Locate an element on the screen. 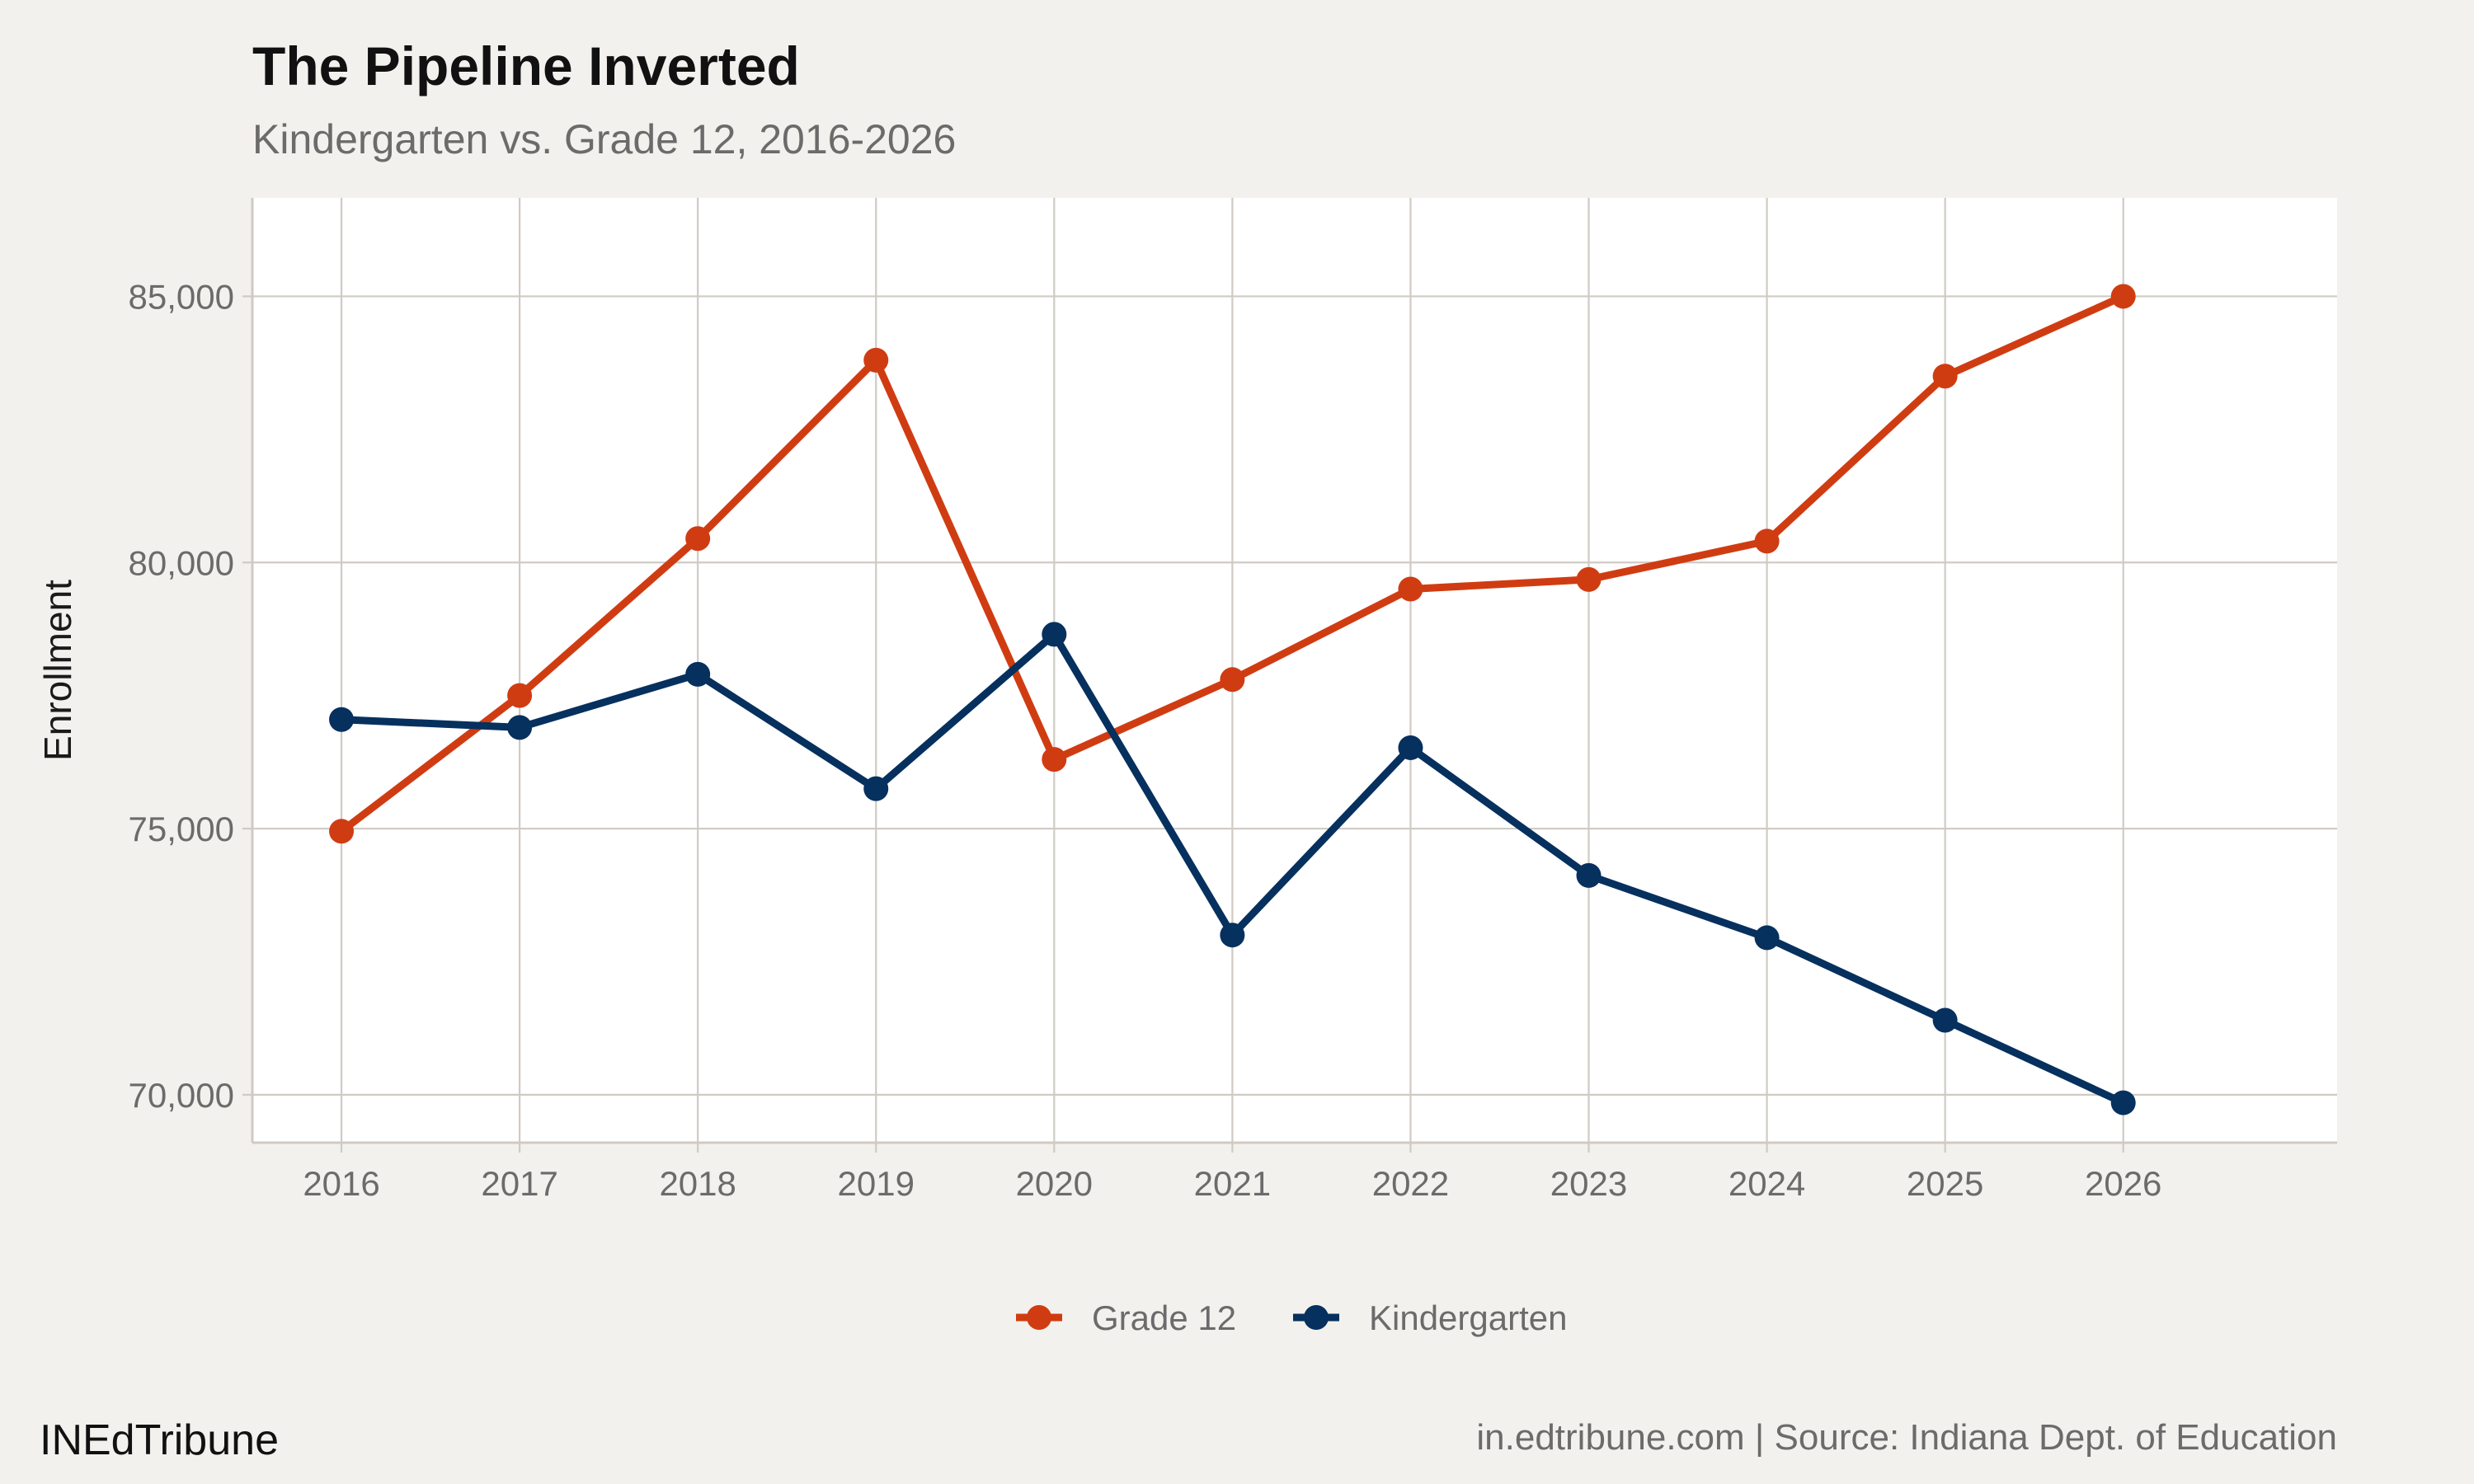 The height and width of the screenshot is (1484, 2474). x-tick-label: 2024 is located at coordinates (1767, 1183).